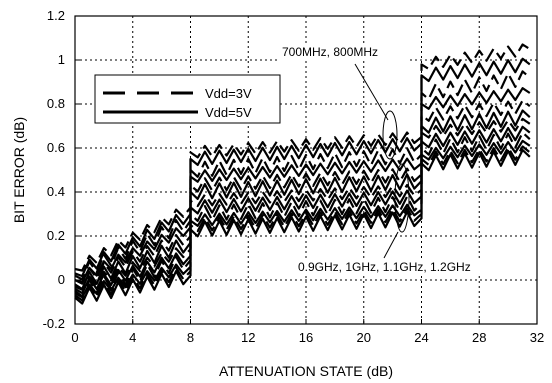  I want to click on x-tick-label: 32, so click(537, 337).